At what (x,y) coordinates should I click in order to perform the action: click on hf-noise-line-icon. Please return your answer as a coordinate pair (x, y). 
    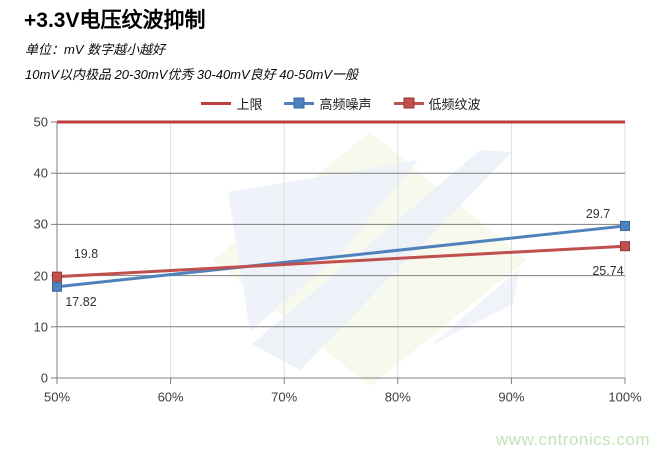
    Looking at the image, I should click on (299, 103).